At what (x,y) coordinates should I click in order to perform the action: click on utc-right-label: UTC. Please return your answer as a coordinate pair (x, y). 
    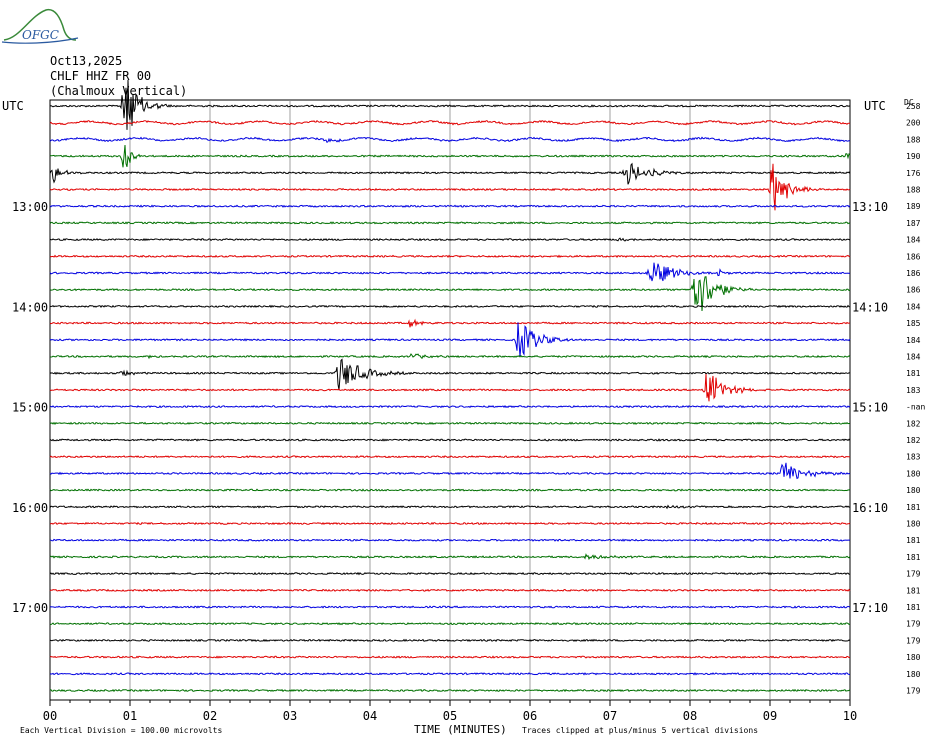
    Looking at the image, I should click on (875, 106).